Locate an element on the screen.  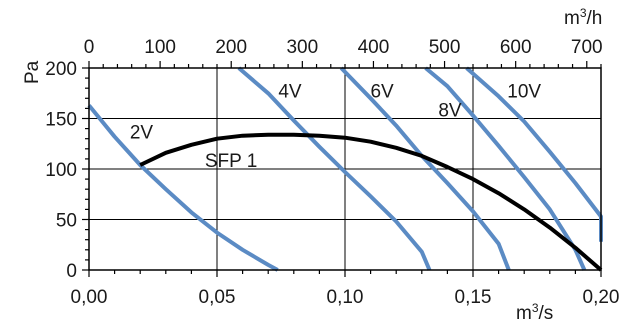
x-top-tick-label: 200 is located at coordinates (231, 47).